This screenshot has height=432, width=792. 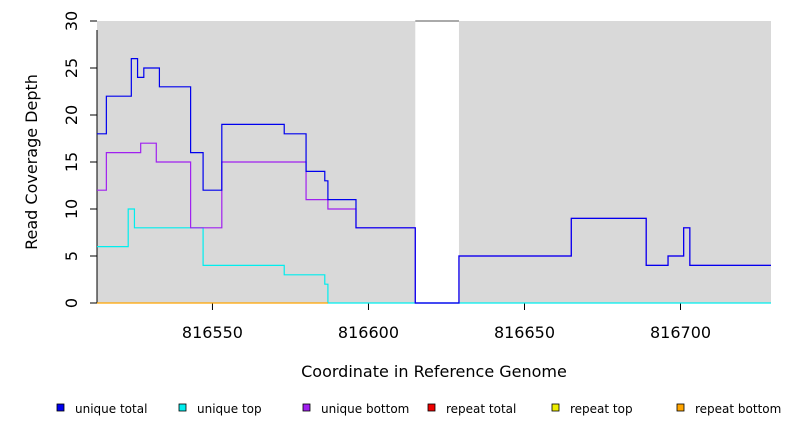 I want to click on y-tick-label: 5, so click(x=71, y=256).